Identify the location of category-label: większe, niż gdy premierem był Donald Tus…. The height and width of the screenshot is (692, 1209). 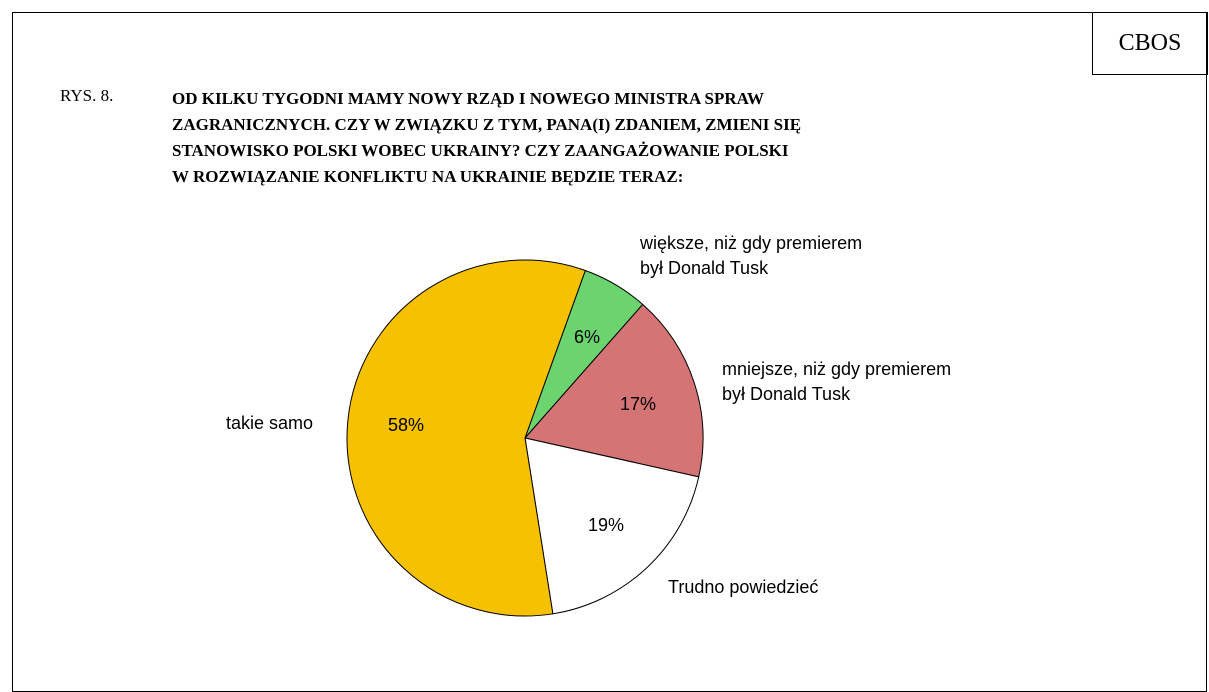
(750, 255).